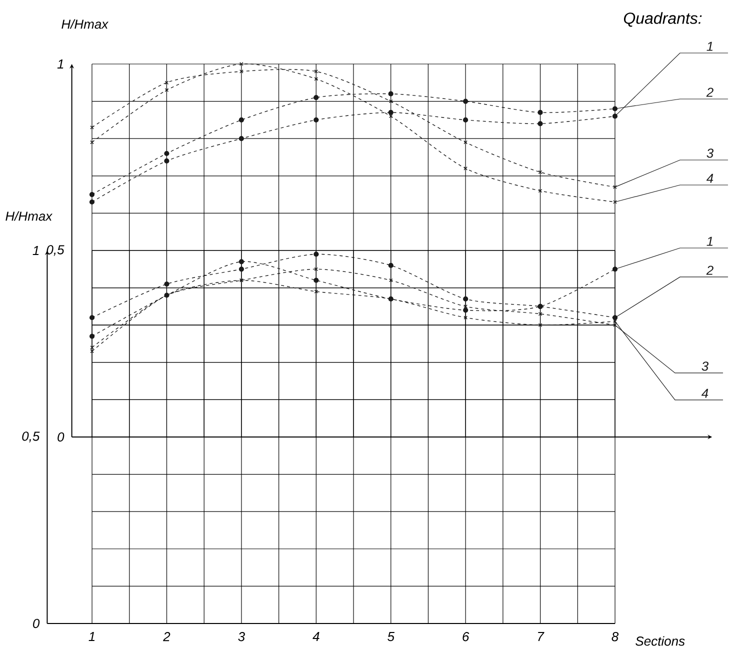  I want to click on x-tick-label: 1, so click(91, 636).